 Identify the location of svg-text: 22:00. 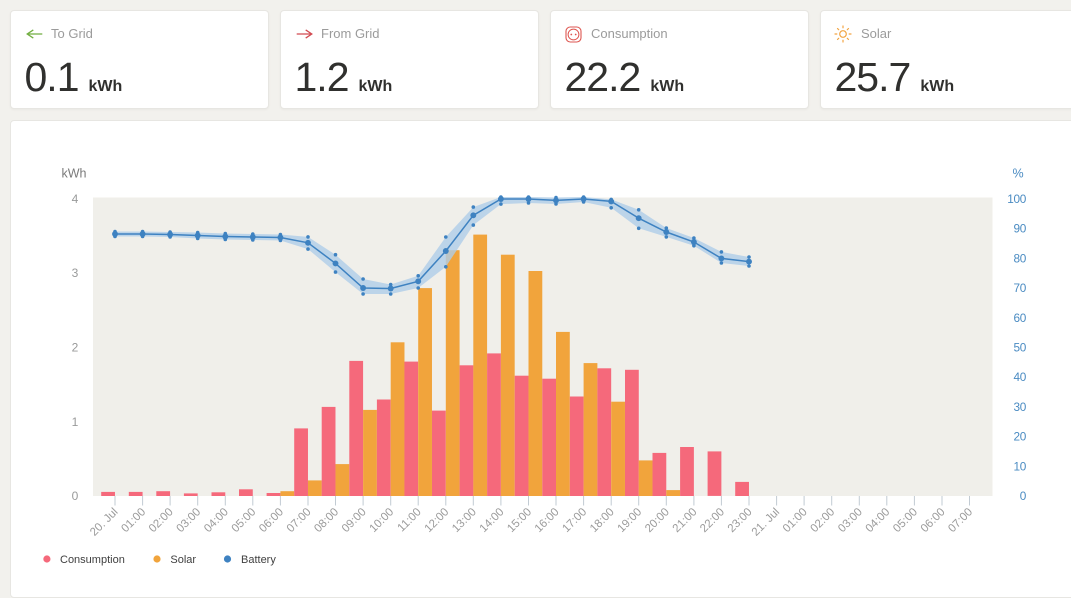
(712, 520).